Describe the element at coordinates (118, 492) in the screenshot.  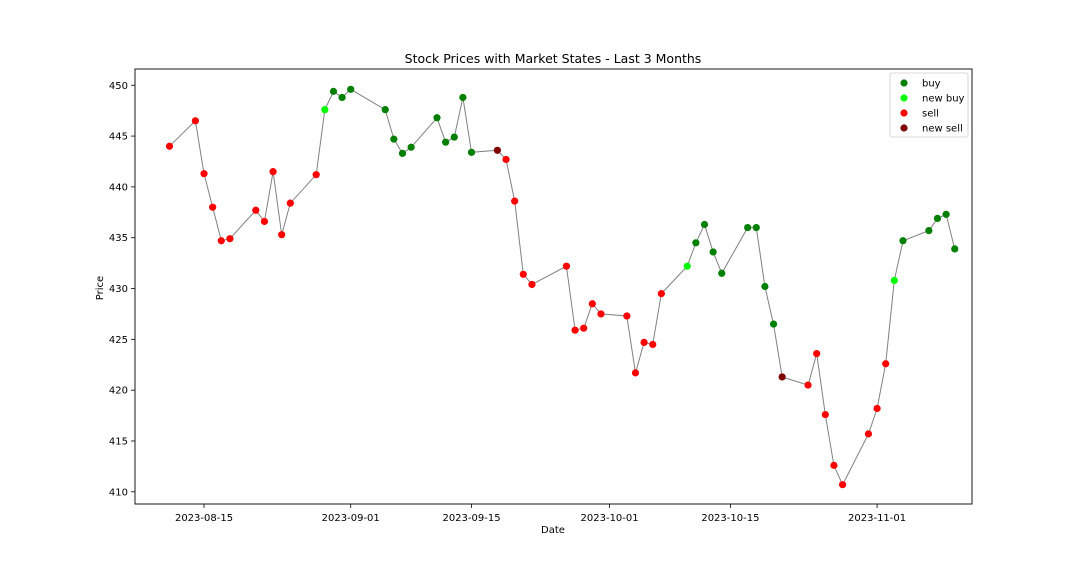
I see `y-tick-label-0: 410` at that location.